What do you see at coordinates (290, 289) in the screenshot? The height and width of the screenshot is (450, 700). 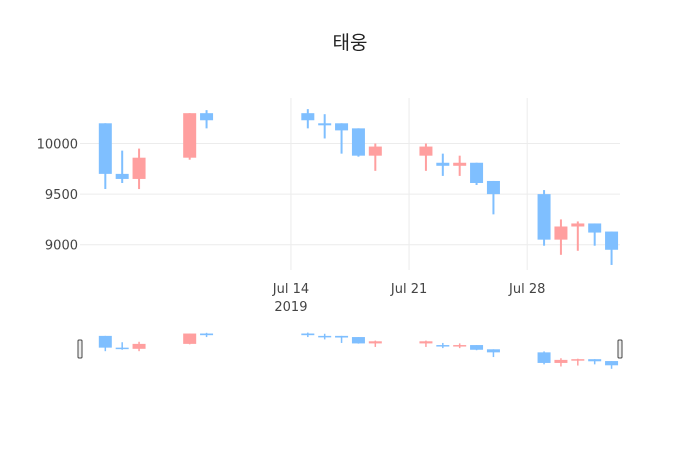 I see `x-tick-label: Jul 14` at bounding box center [290, 289].